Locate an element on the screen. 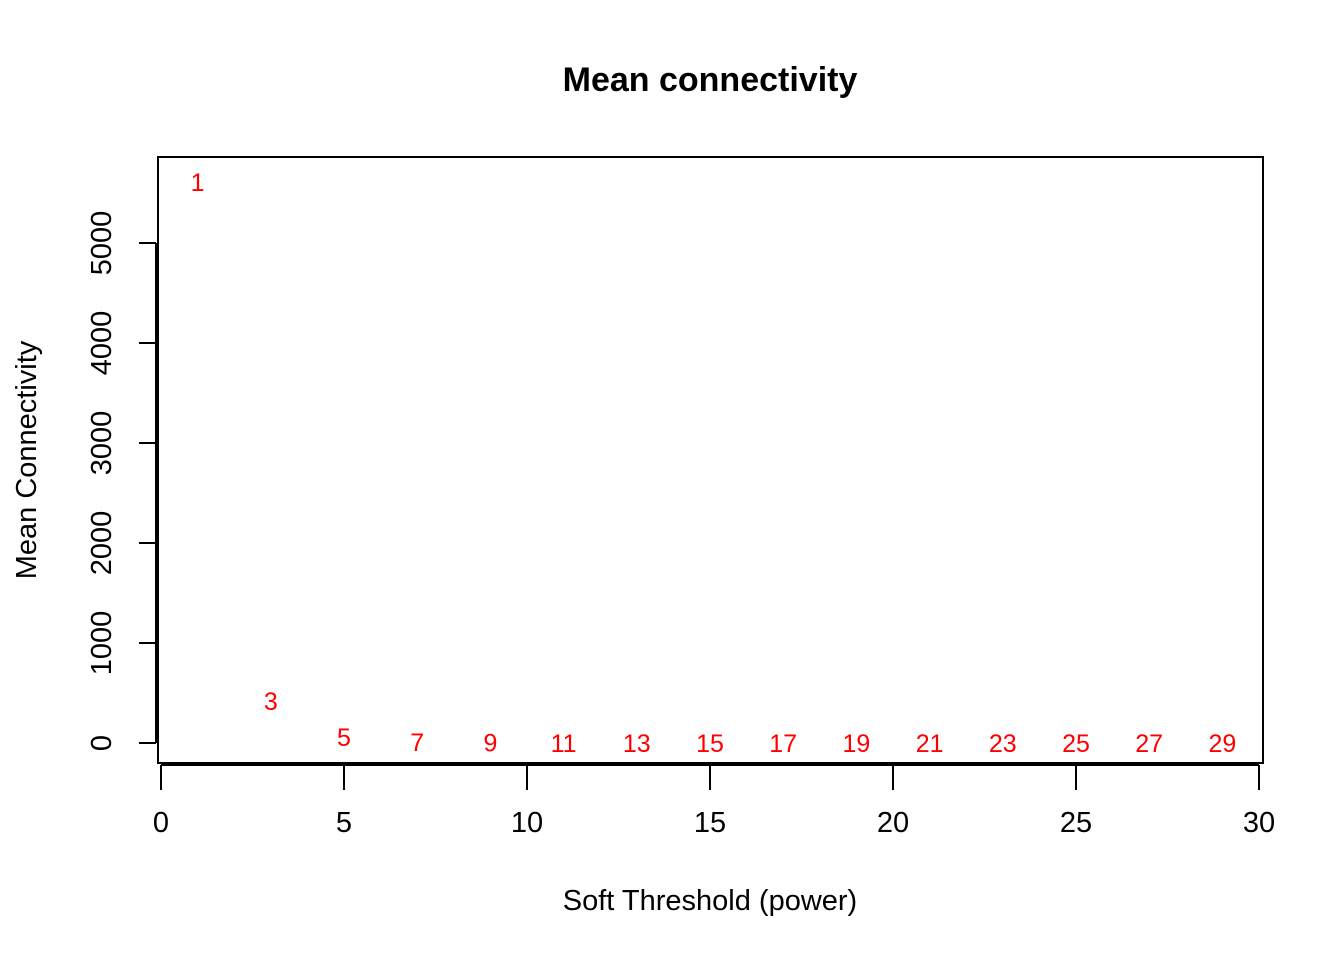 The height and width of the screenshot is (960, 1344). data-point-label: 25 is located at coordinates (1076, 744).